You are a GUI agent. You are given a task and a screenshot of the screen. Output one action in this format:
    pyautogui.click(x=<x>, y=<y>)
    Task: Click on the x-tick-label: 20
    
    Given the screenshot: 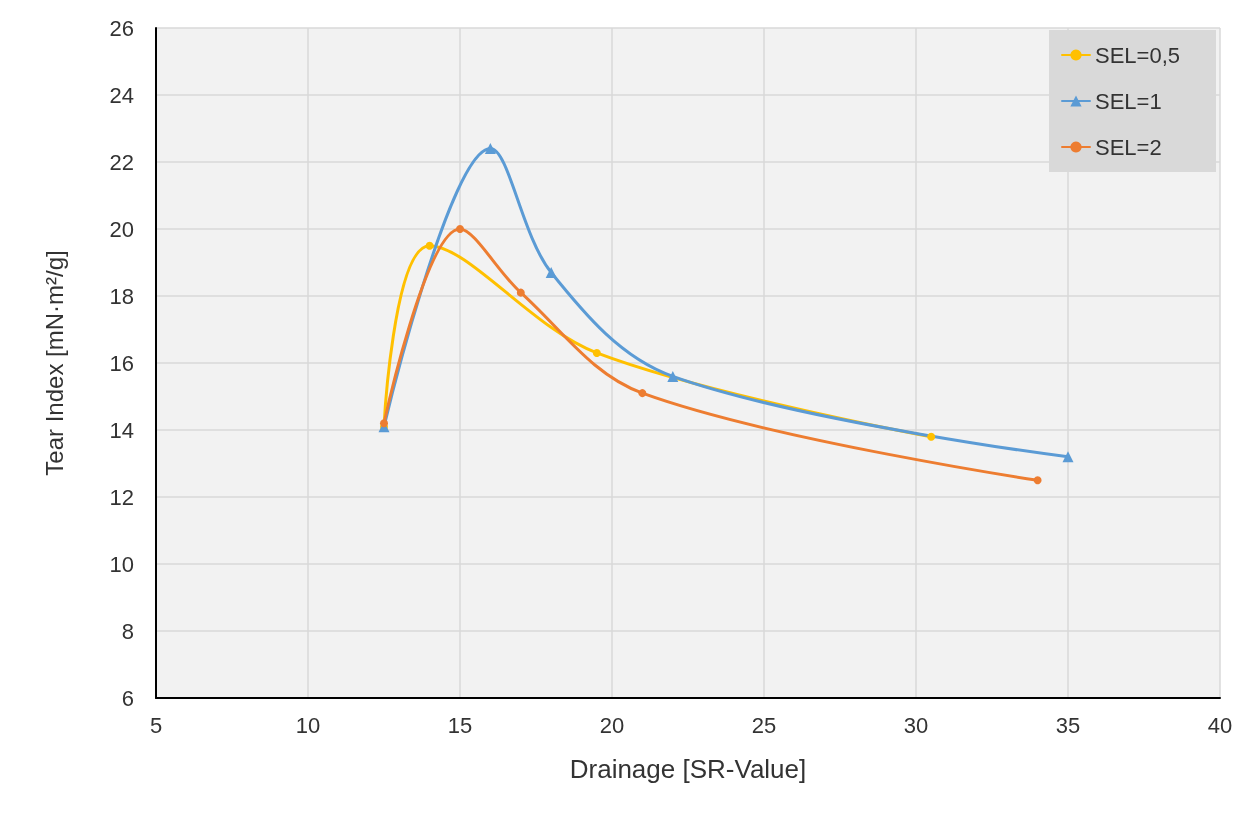 What is the action you would take?
    pyautogui.click(x=612, y=725)
    